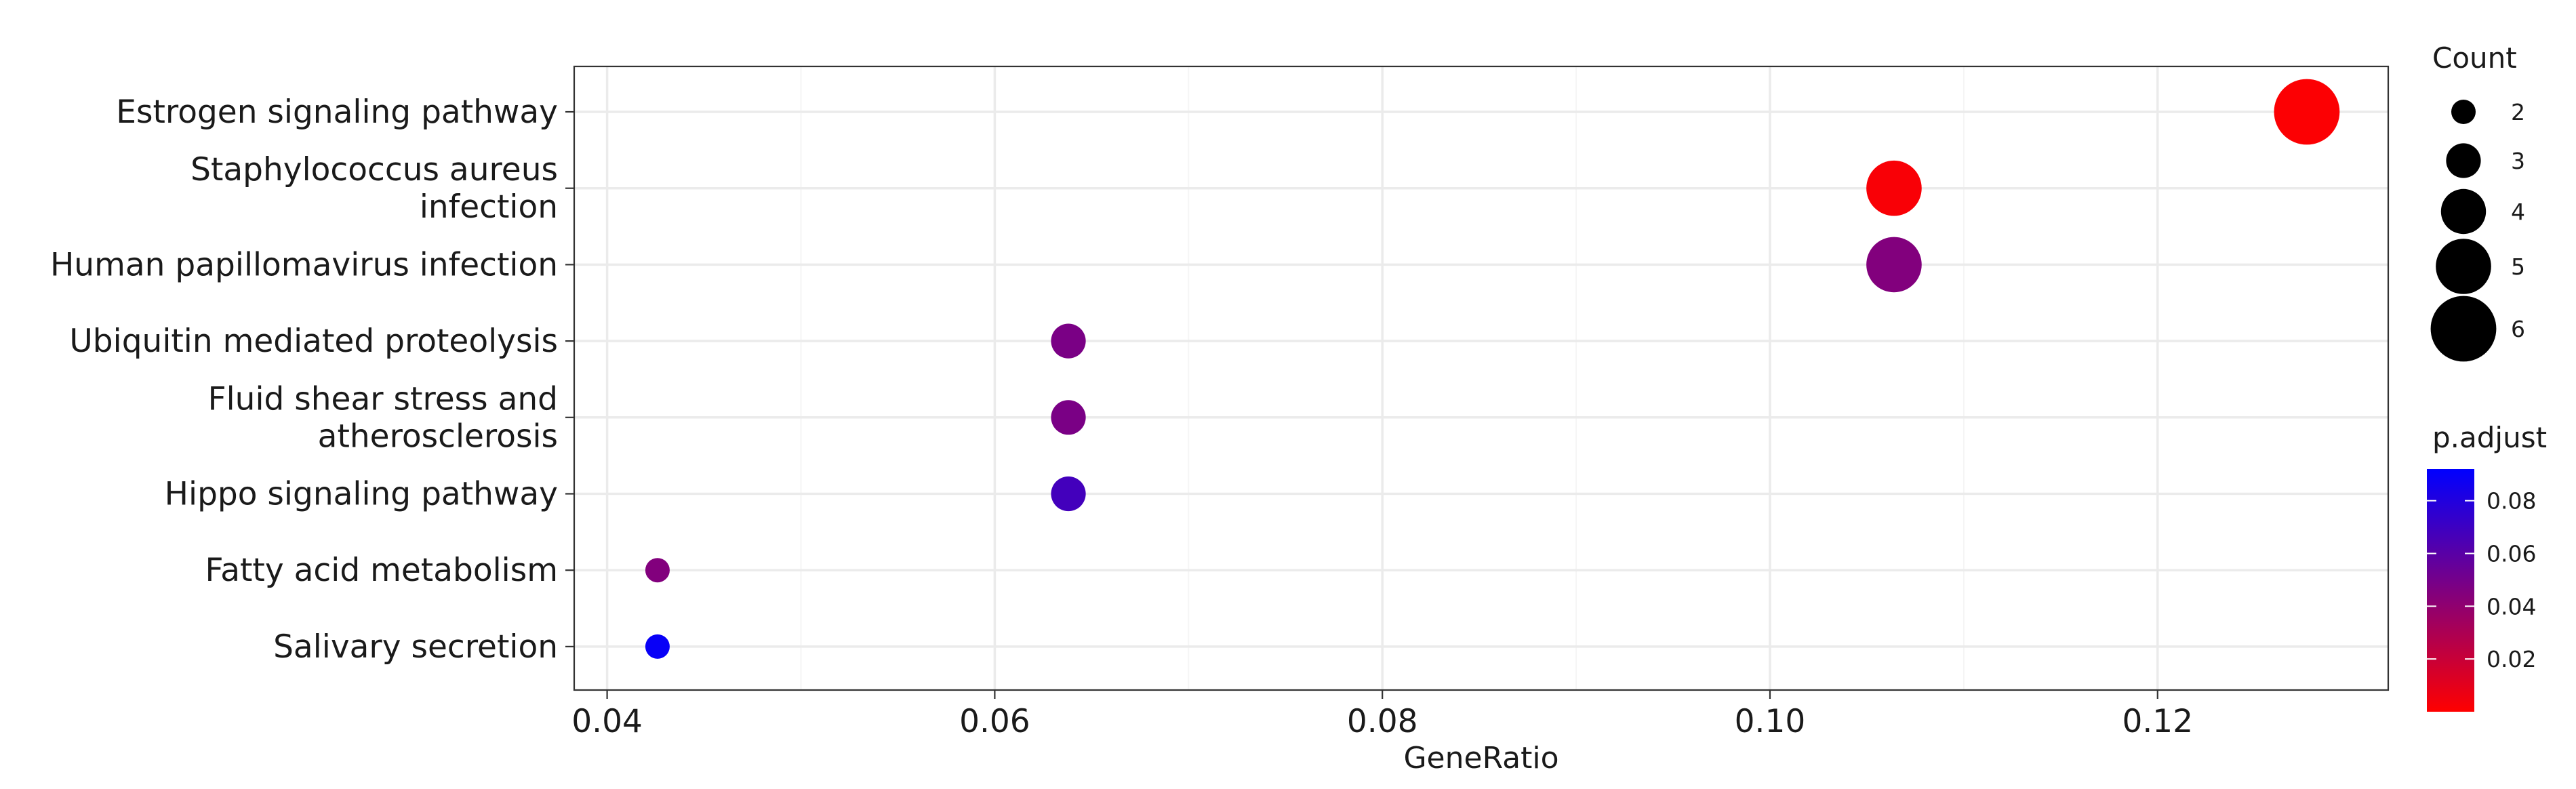  I want to click on y-tick-label: Fluid shear stress and atherosclerosis, so click(383, 417).